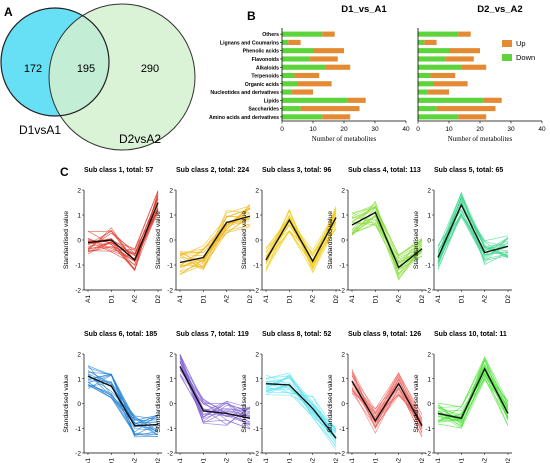  What do you see at coordinates (40, 130) in the screenshot?
I see `venn-label-d1vsa1: D1vsA1` at bounding box center [40, 130].